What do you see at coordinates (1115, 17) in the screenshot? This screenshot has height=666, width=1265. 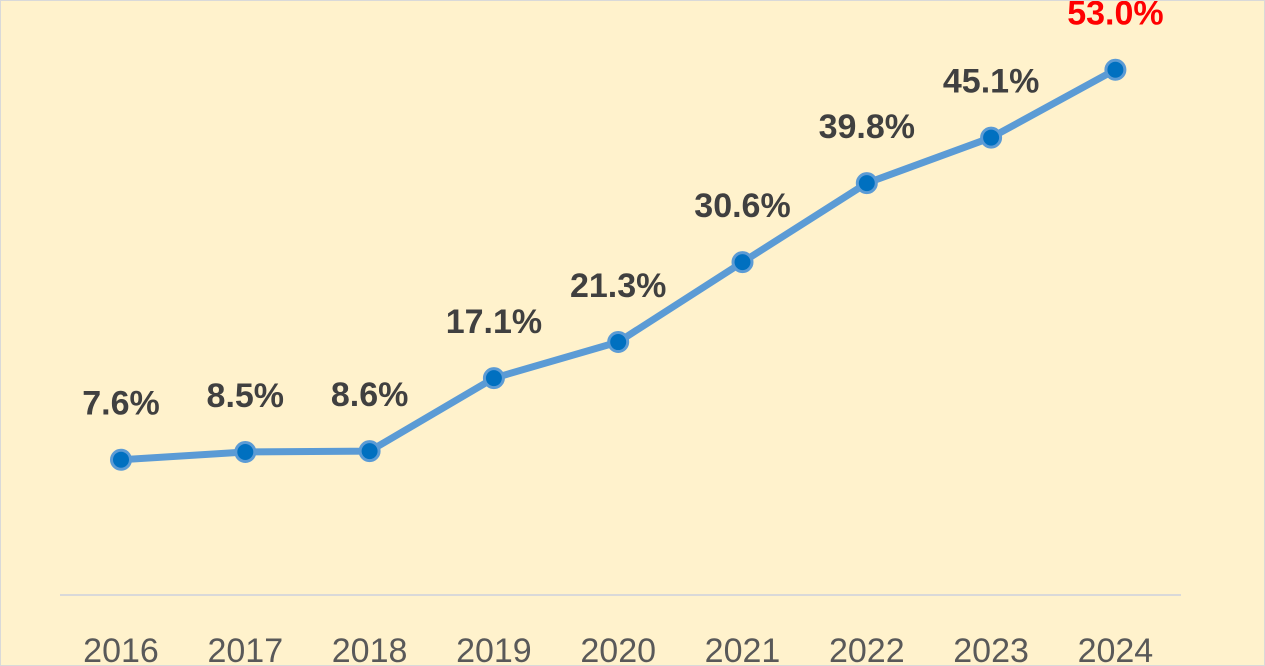 I see `data-label-2024: 53.0%` at bounding box center [1115, 17].